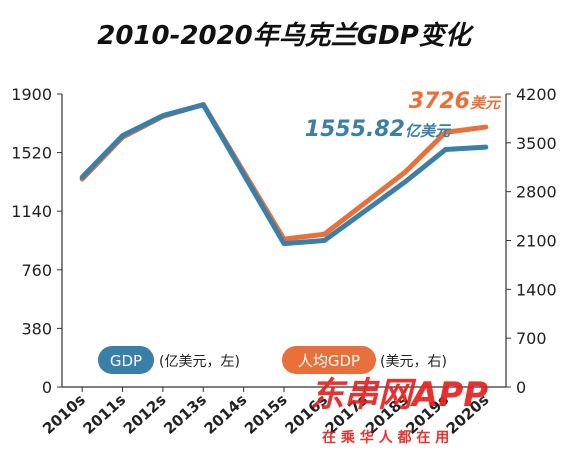 The height and width of the screenshot is (451, 568). Describe the element at coordinates (36, 270) in the screenshot. I see `y-left-tick-label: 760` at that location.